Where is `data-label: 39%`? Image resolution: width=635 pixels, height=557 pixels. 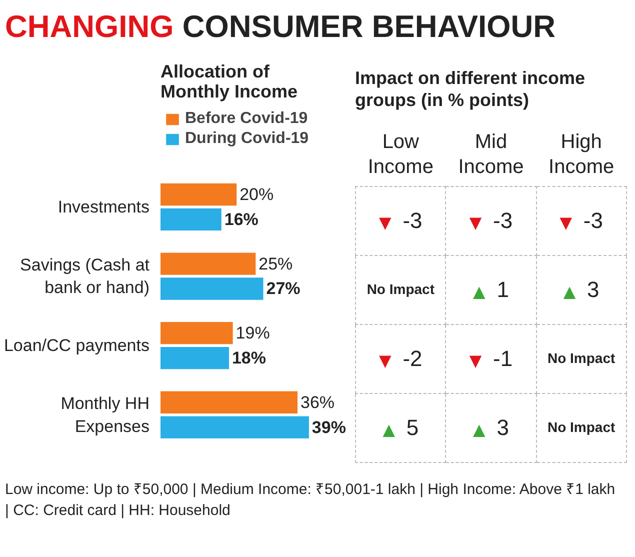 data-label: 39% is located at coordinates (329, 427).